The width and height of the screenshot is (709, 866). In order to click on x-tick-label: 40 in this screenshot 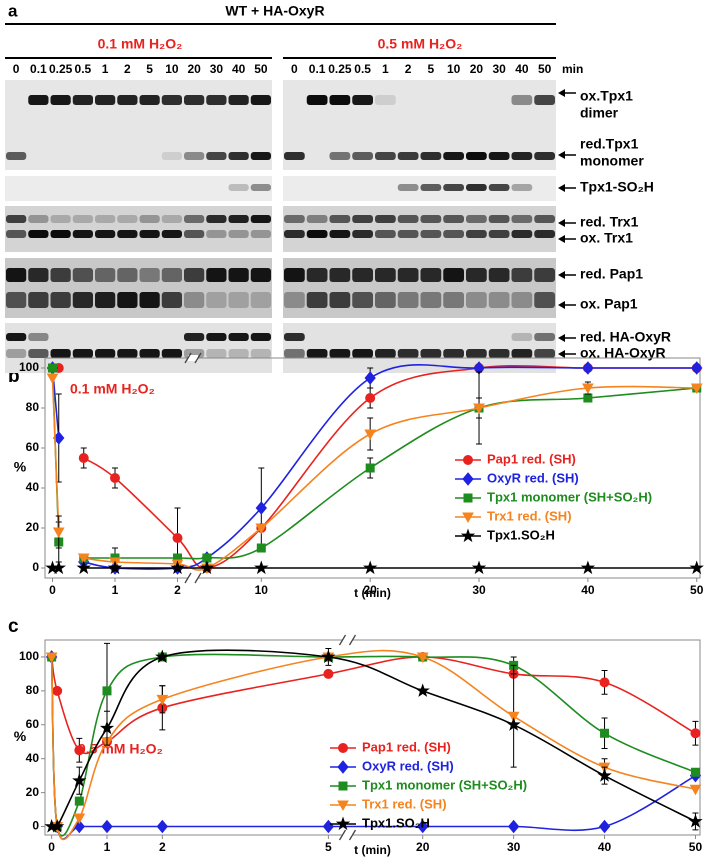, I will do `click(588, 590)`.